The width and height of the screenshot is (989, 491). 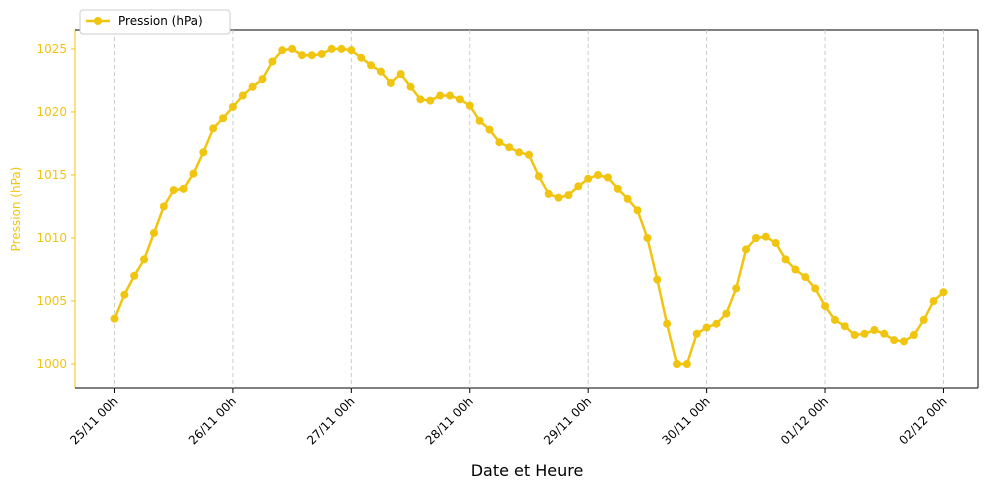 I want to click on legend-box, so click(x=155, y=22).